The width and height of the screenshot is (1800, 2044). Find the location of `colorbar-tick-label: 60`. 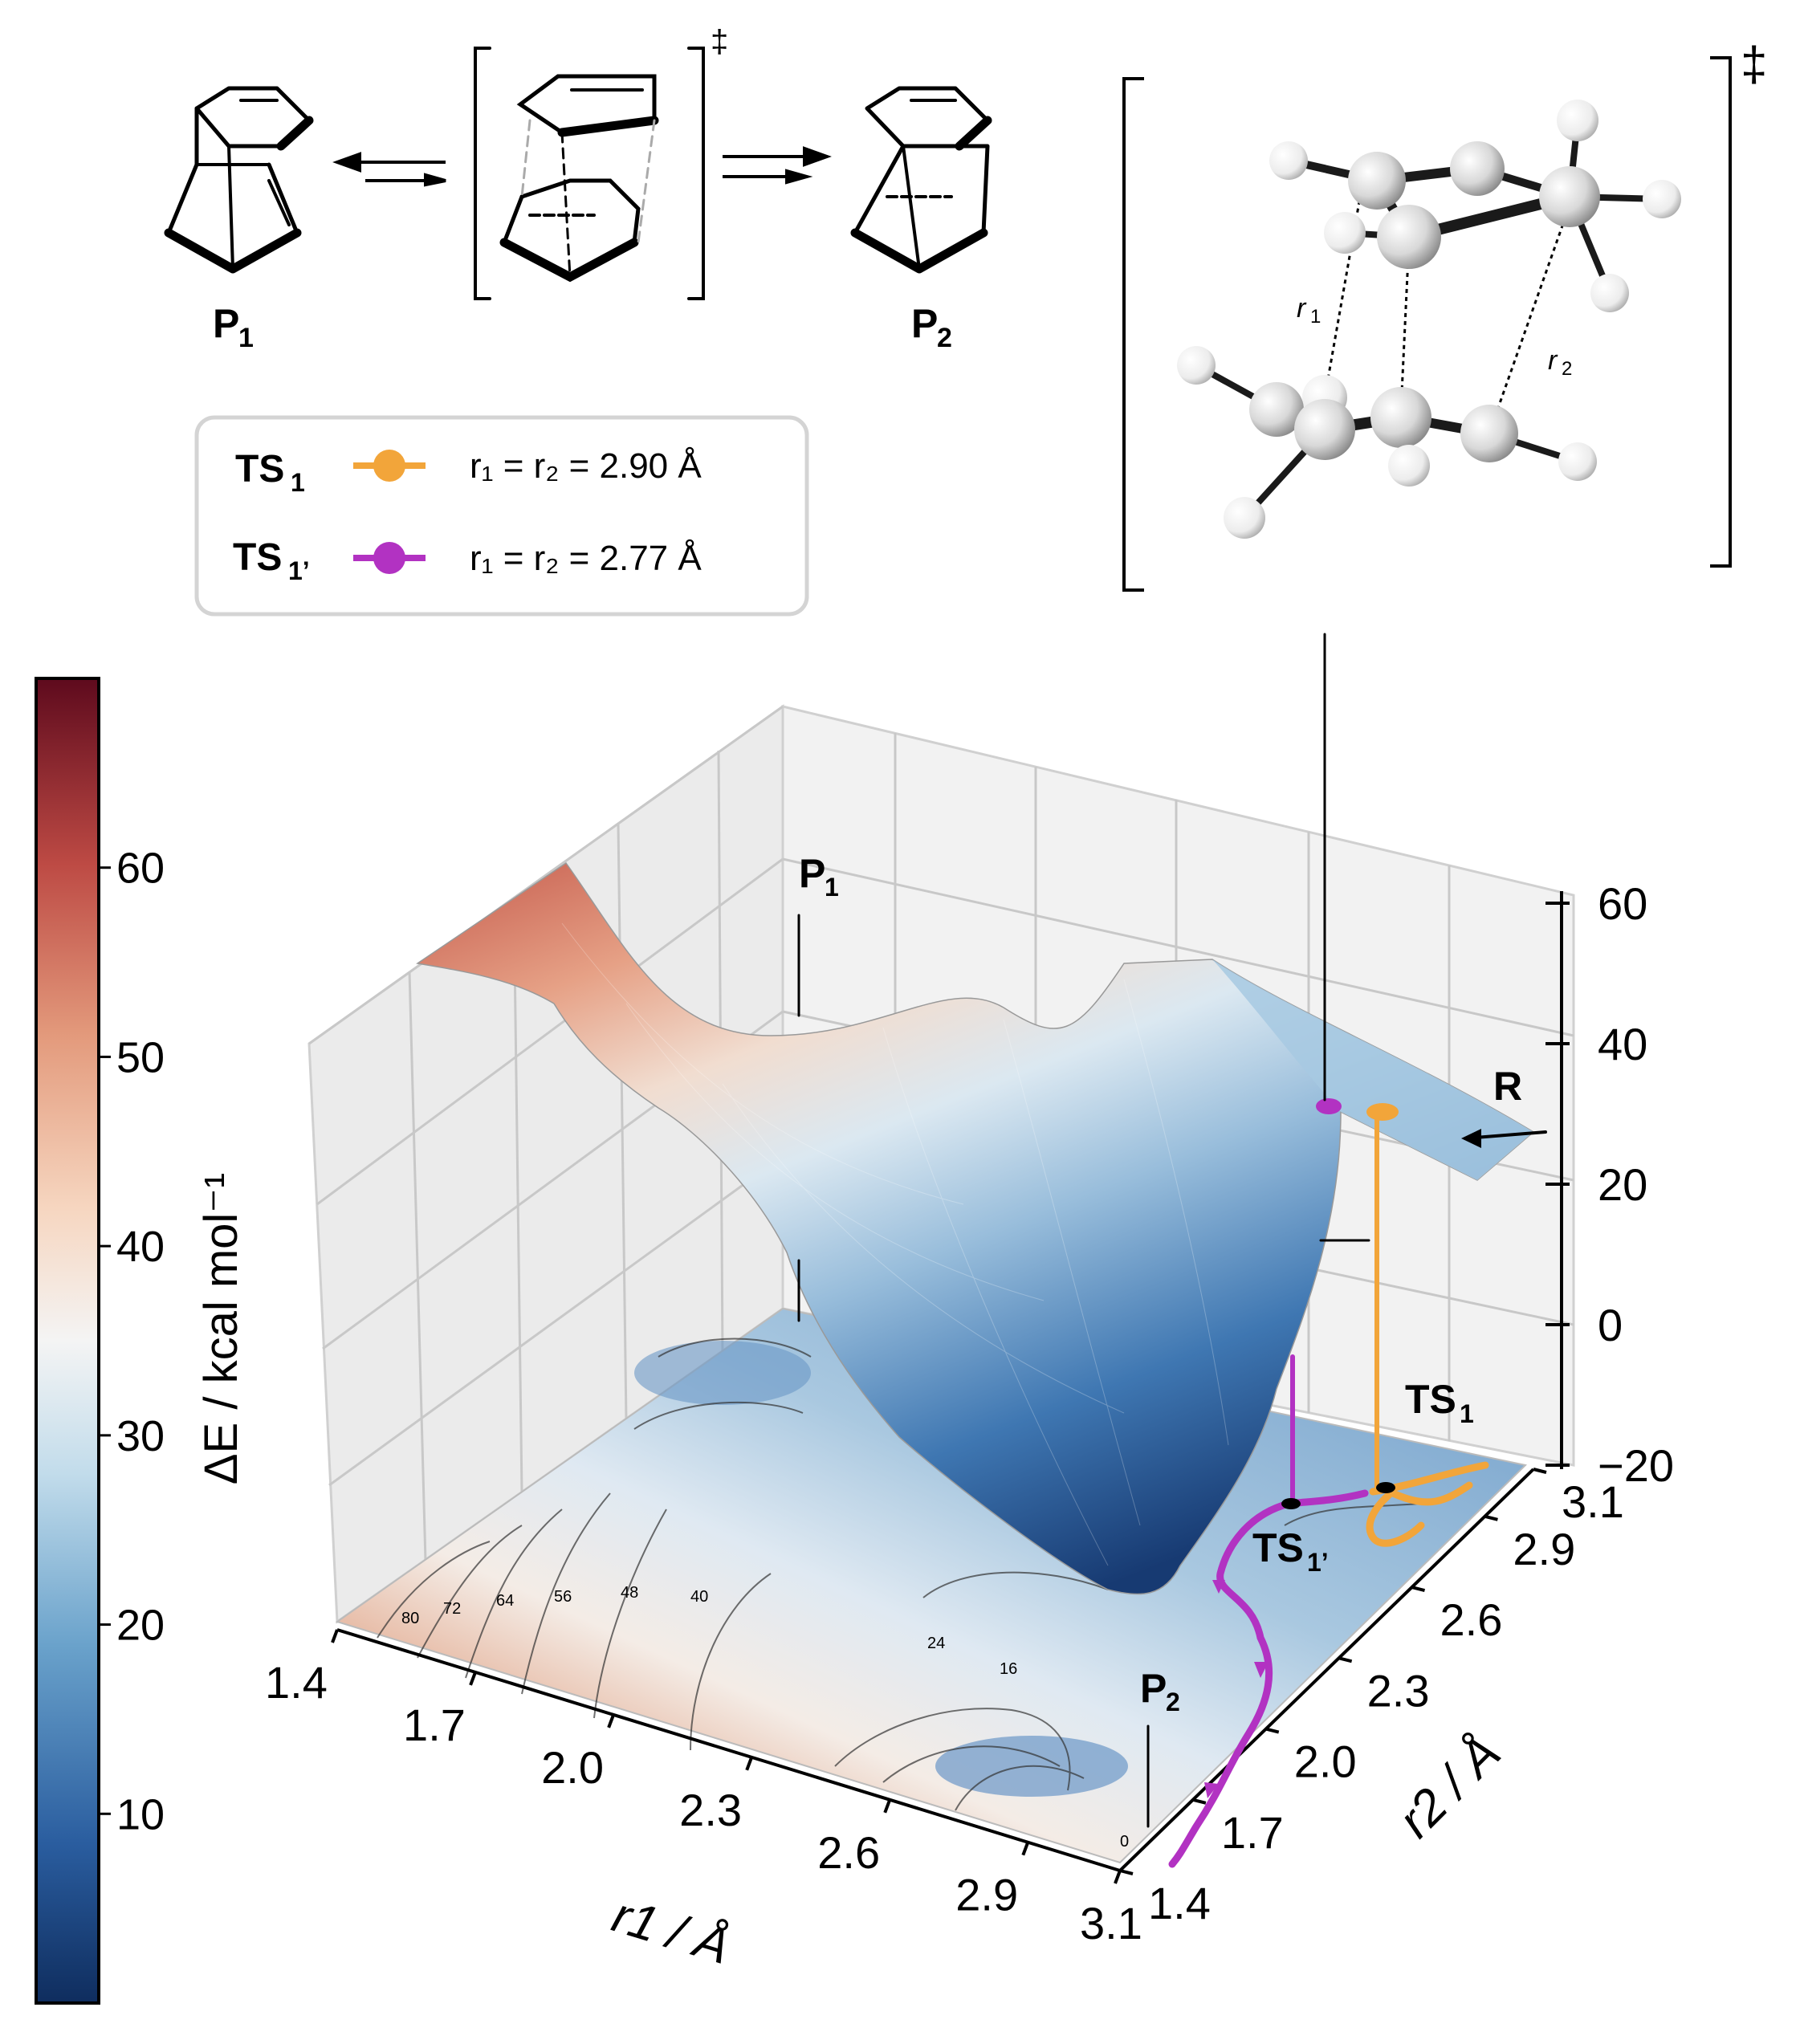

colorbar-tick-label: 60 is located at coordinates (140, 869).